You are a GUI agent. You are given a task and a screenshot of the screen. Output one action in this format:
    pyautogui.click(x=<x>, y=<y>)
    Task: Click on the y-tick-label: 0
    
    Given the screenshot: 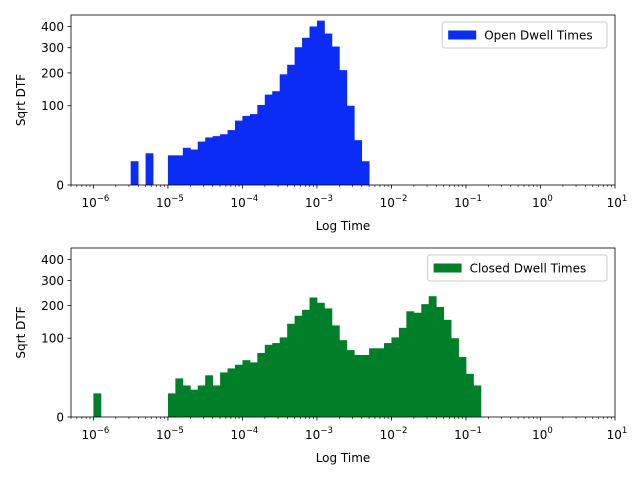 What is the action you would take?
    pyautogui.click(x=60, y=418)
    